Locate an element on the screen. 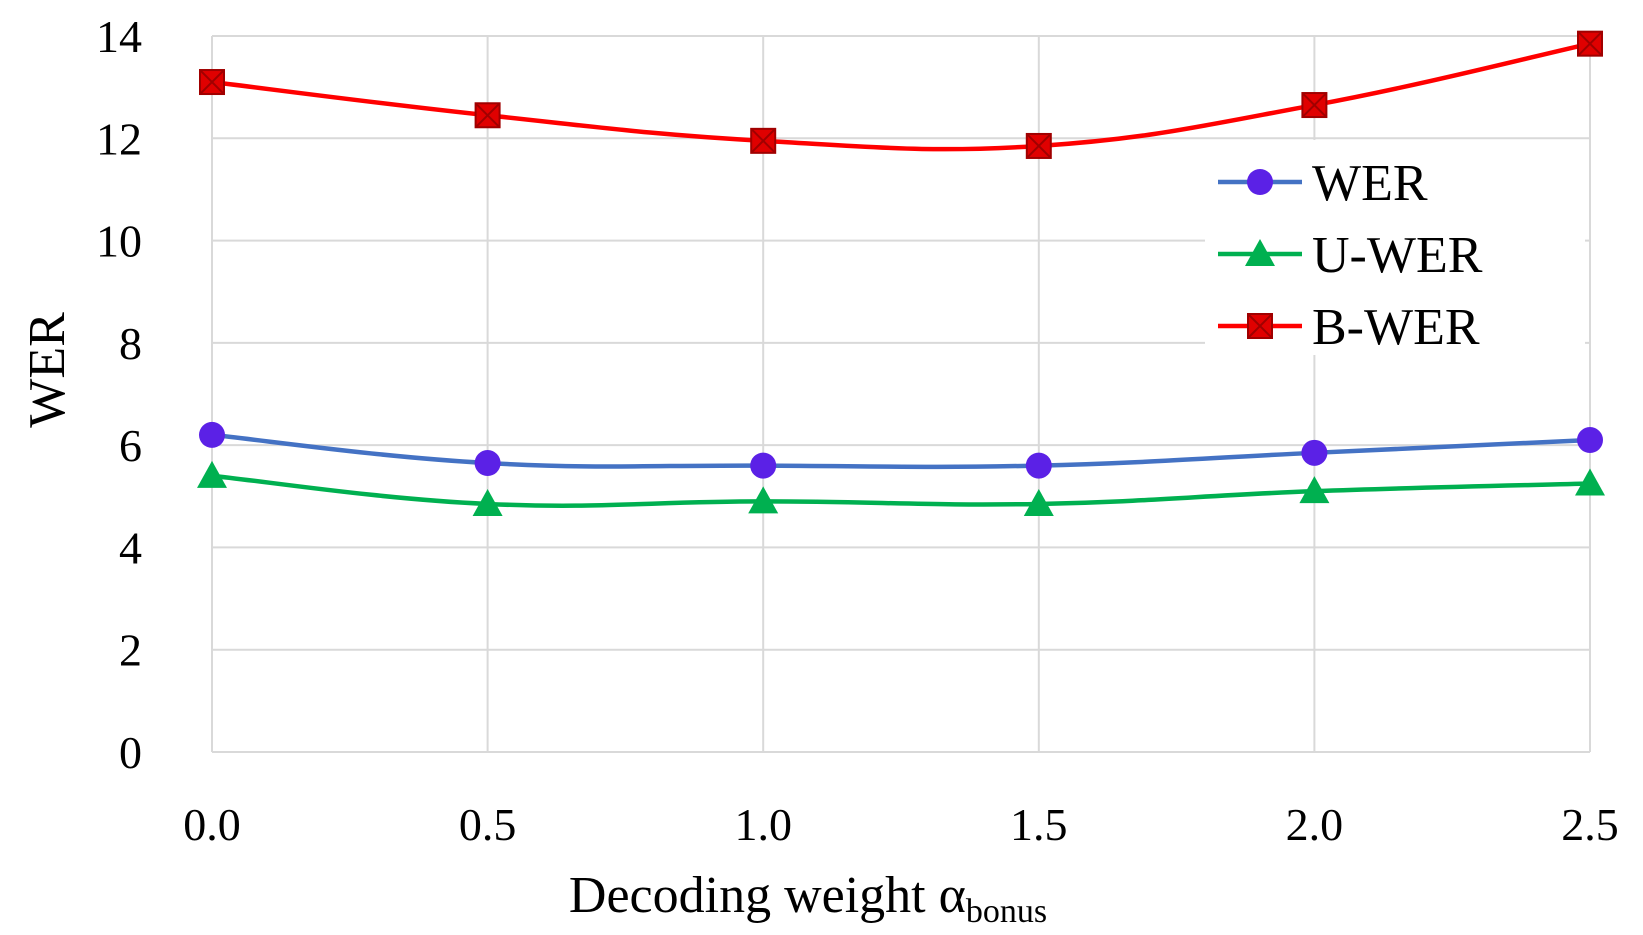 The width and height of the screenshot is (1643, 935). x-tick-label: 1.5 is located at coordinates (1039, 824).